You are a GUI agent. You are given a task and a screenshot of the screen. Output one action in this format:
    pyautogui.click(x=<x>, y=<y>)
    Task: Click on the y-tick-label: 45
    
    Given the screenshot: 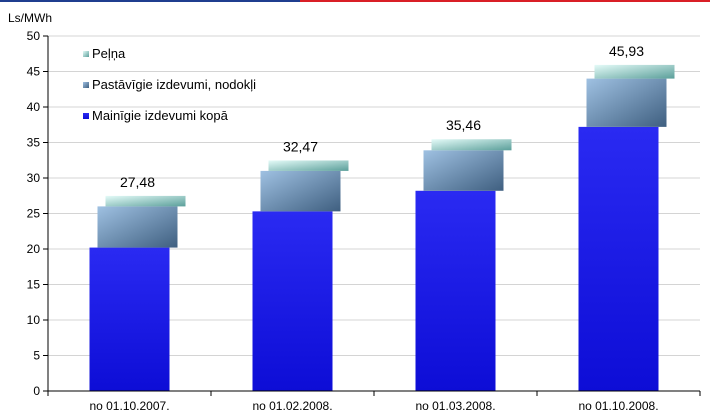 What is the action you would take?
    pyautogui.click(x=34, y=72)
    